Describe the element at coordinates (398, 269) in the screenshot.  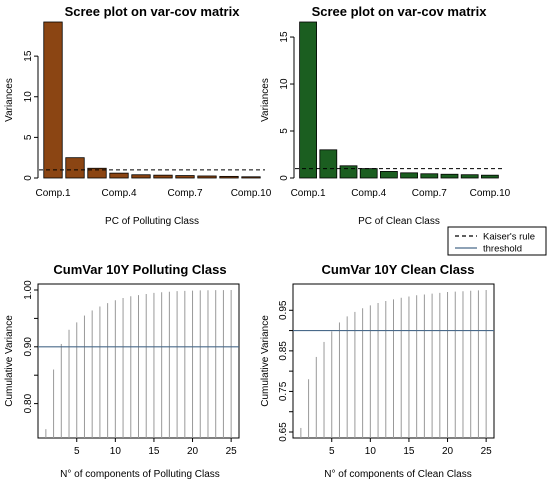
I see `chart-title: CumVar 10Y Clean Class` at that location.